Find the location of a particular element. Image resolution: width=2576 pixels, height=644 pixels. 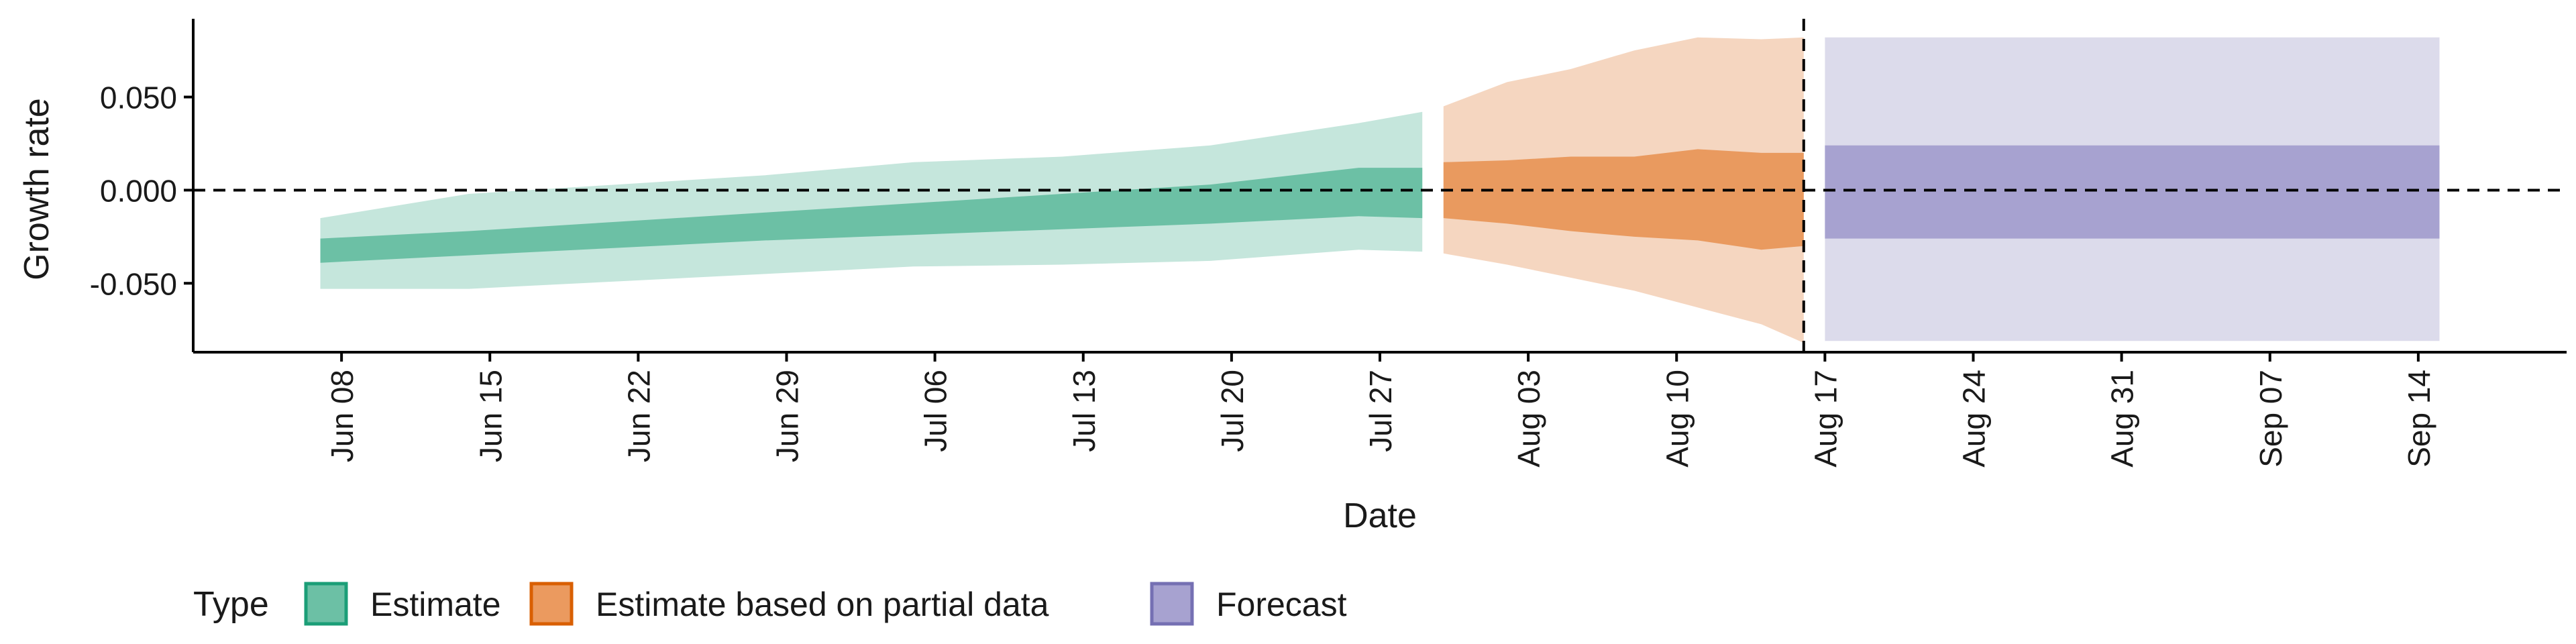

x-tick-label: Sep 14 is located at coordinates (2419, 419).